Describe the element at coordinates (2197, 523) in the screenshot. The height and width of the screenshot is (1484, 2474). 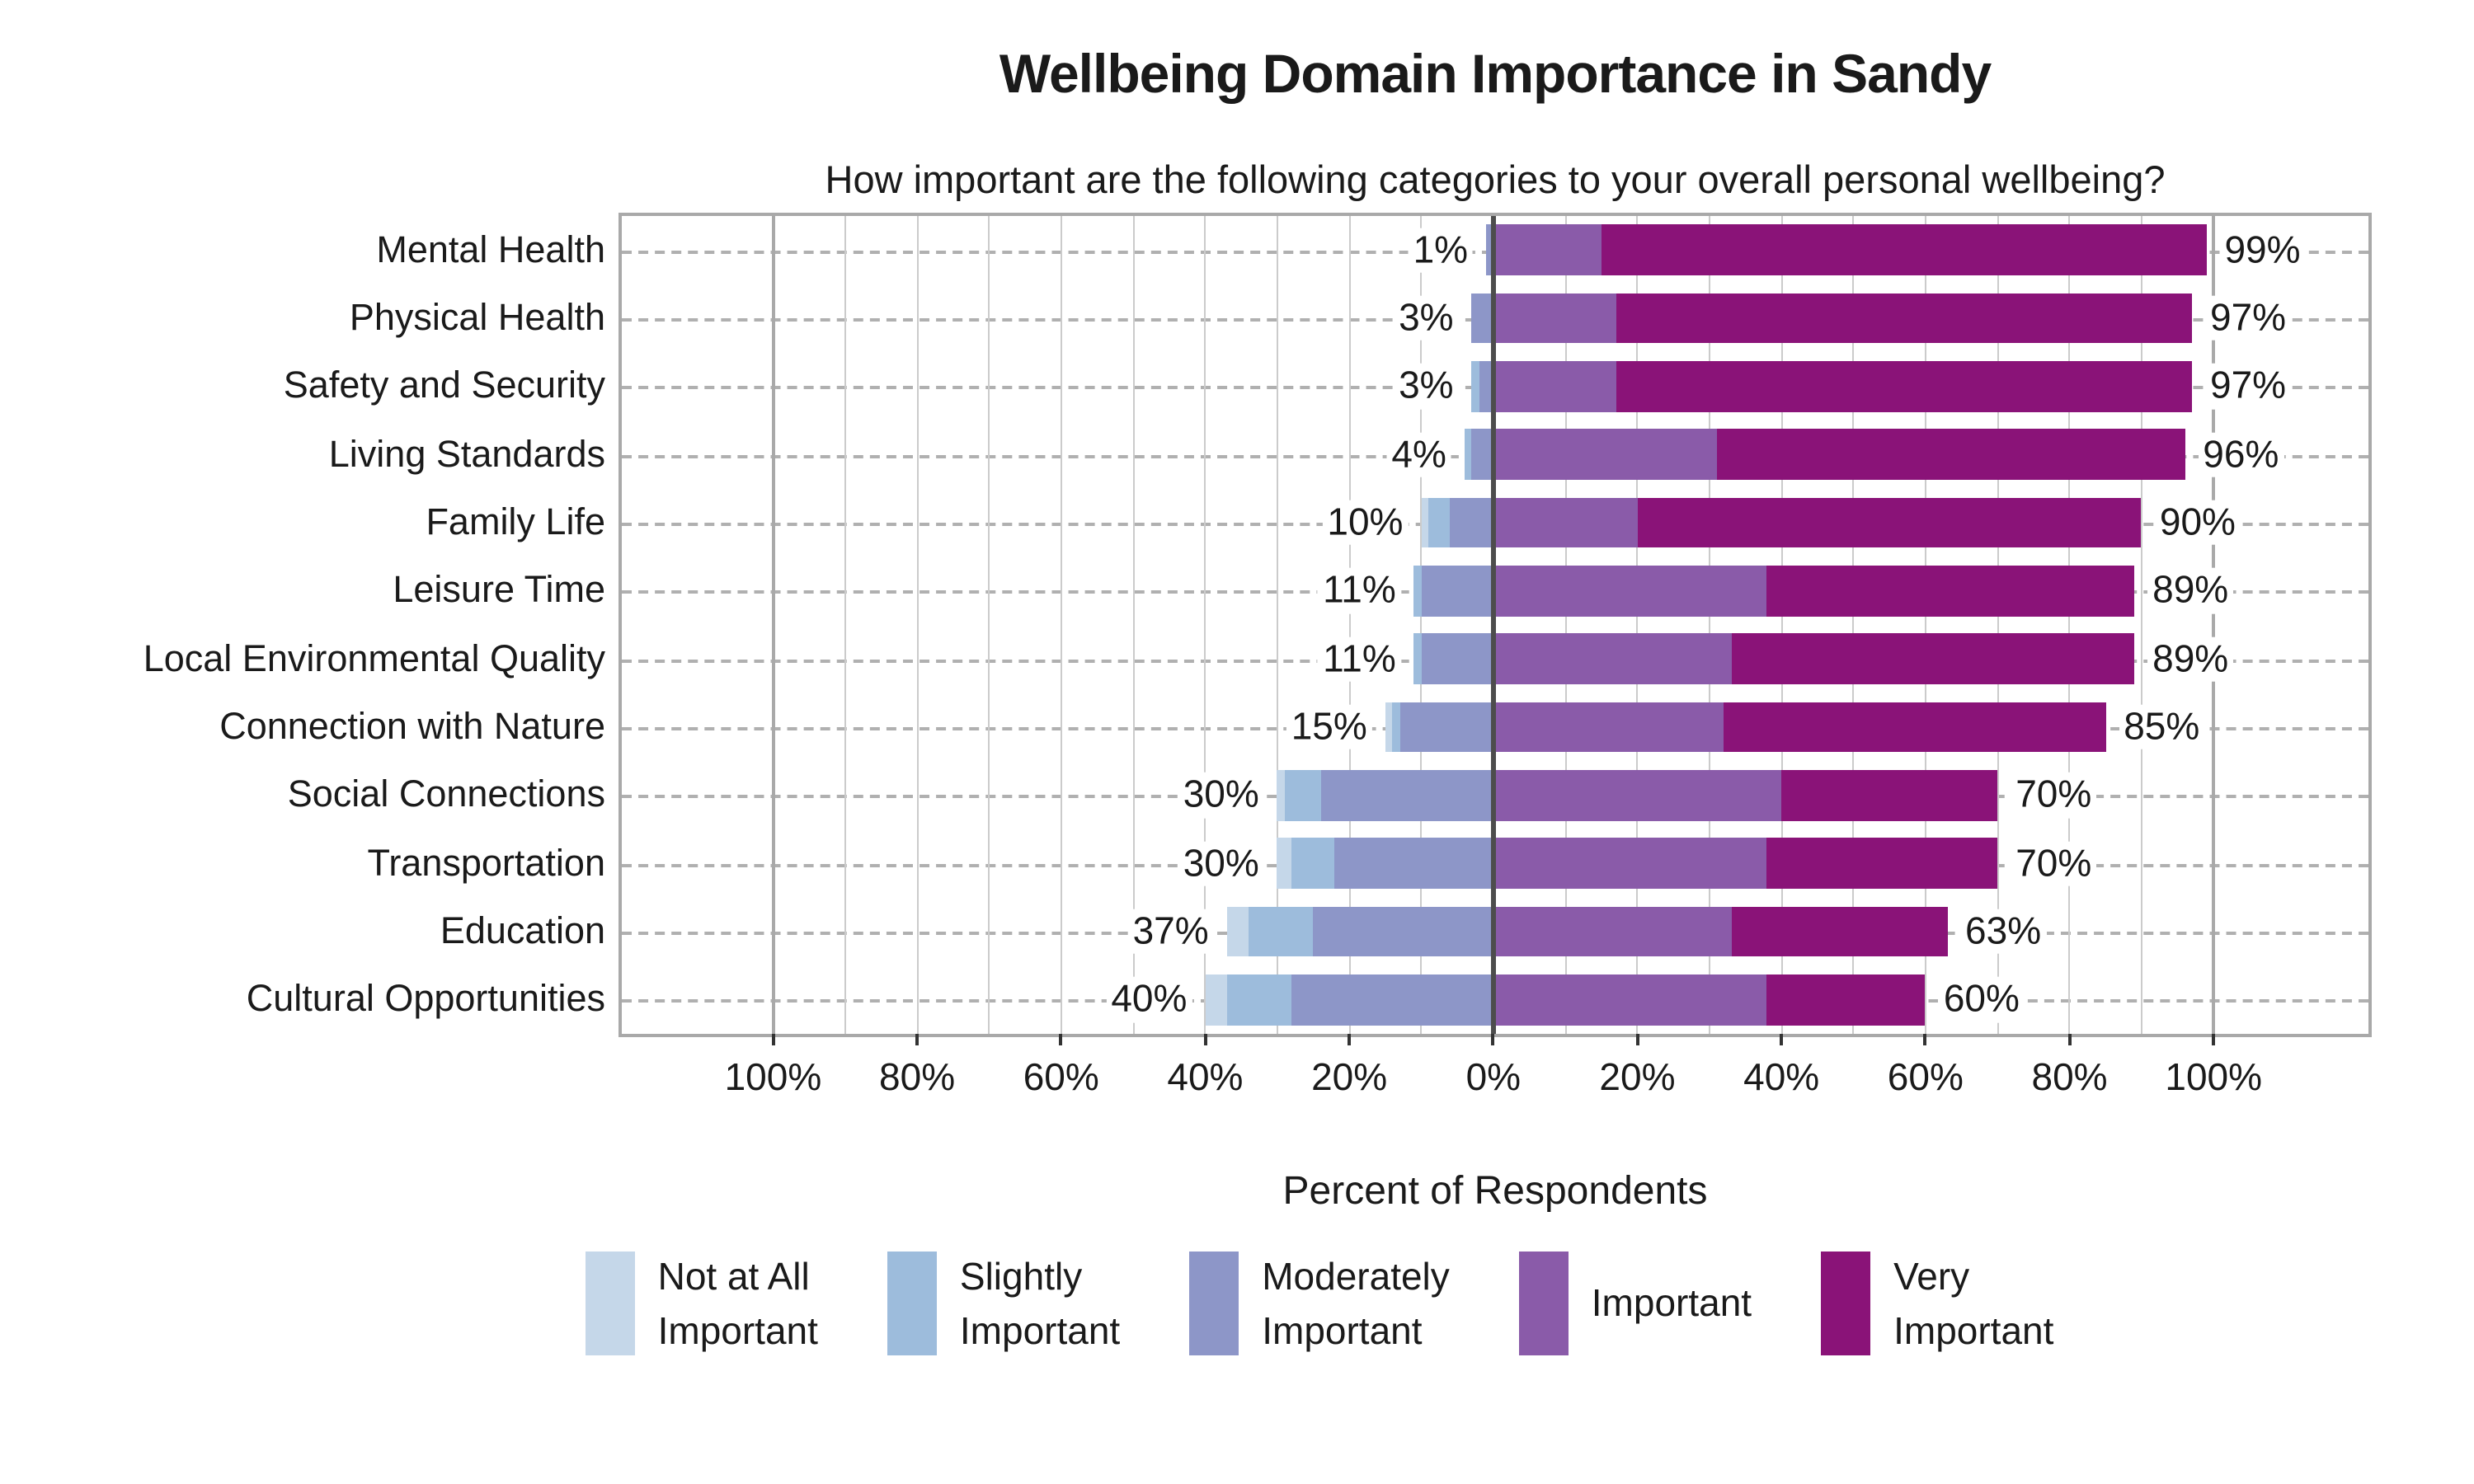
I see `right-total-label: 90%` at that location.